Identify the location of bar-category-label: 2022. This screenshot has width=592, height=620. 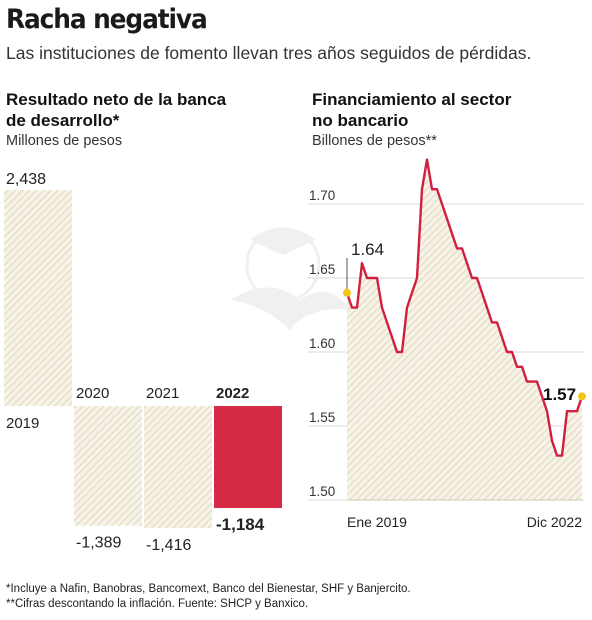
(232, 393).